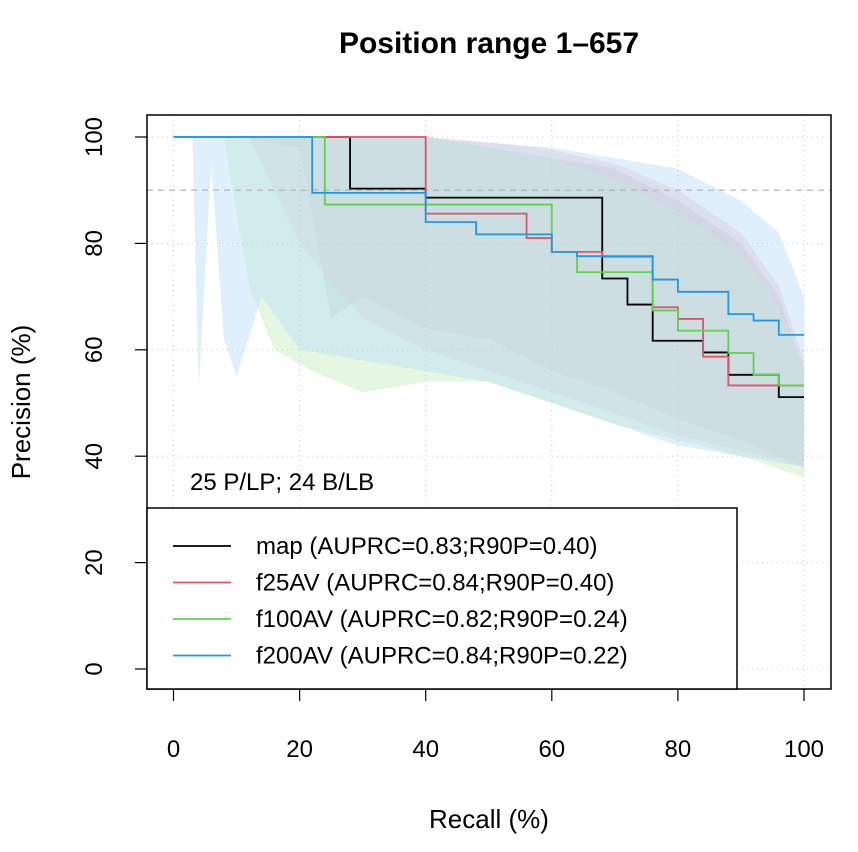  Describe the element at coordinates (94, 456) in the screenshot. I see `y-tick-label-2: 40` at that location.